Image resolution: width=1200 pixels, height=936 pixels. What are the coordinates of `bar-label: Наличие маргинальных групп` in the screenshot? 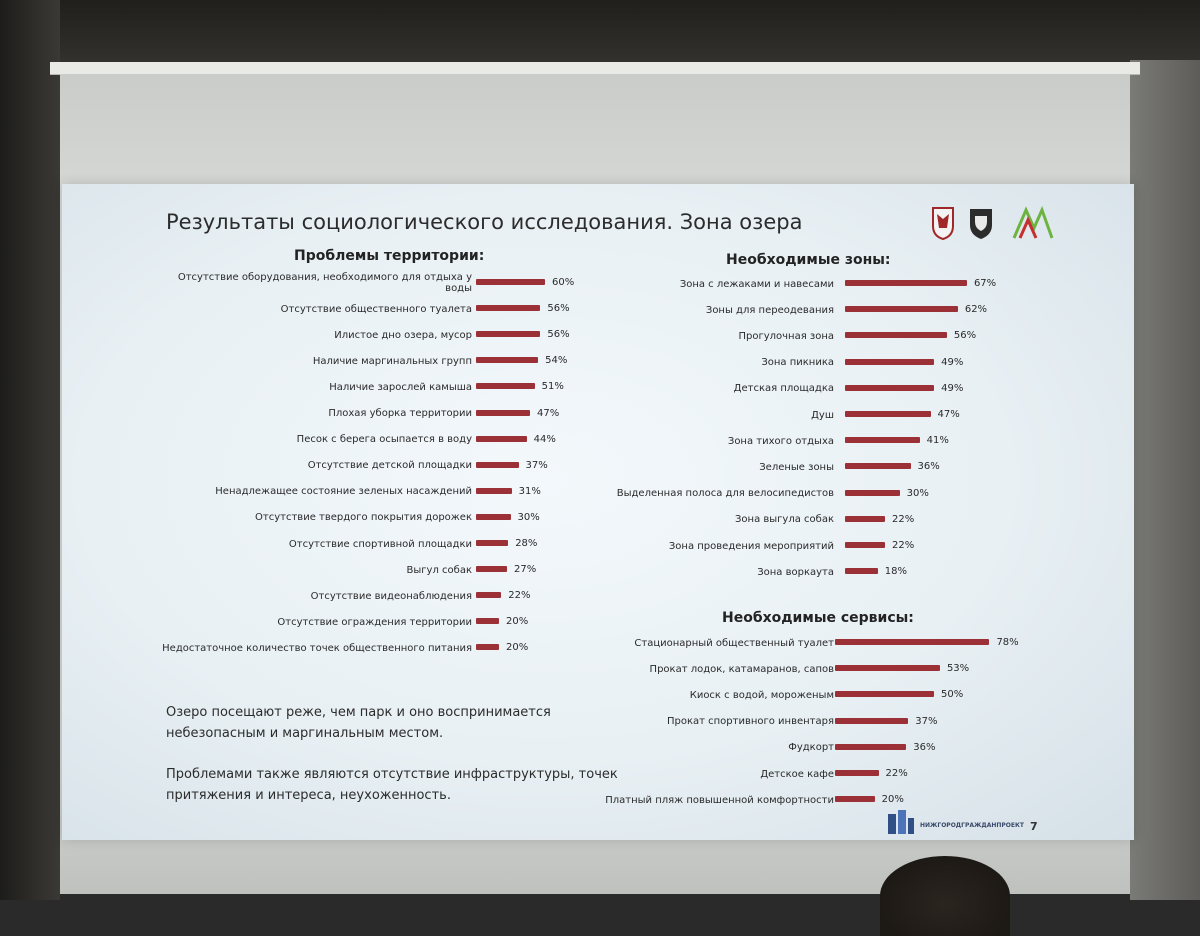 It's located at (392, 361).